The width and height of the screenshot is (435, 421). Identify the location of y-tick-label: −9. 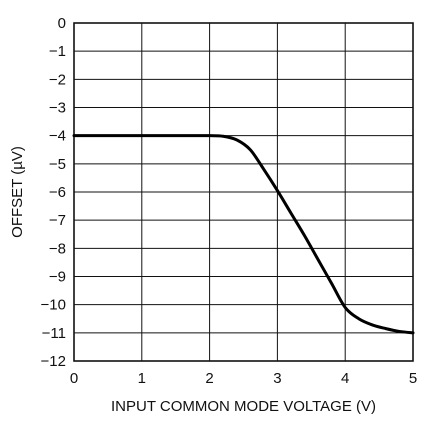
(57, 277).